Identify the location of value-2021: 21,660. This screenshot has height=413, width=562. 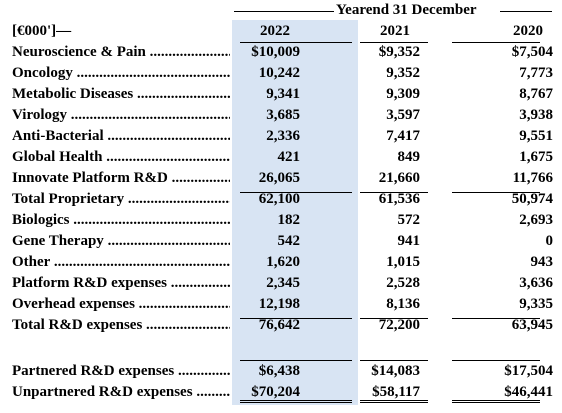
(399, 178).